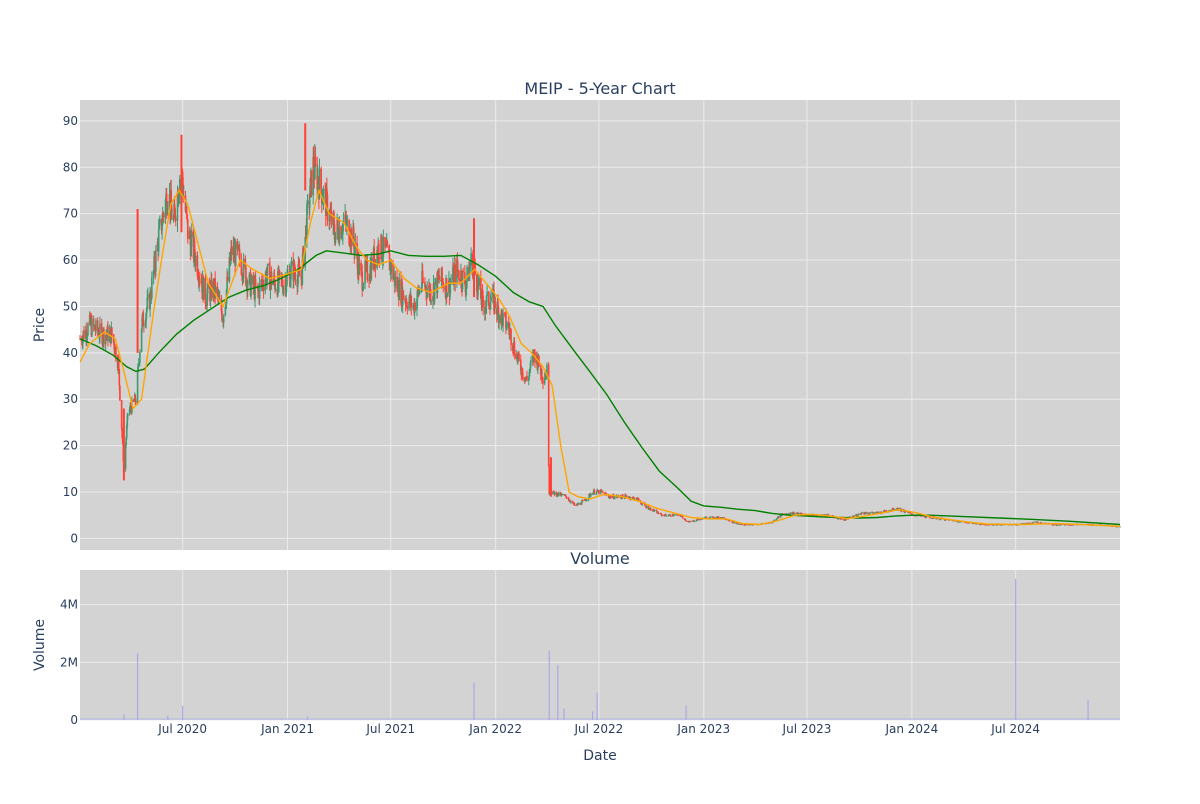 The height and width of the screenshot is (804, 1200). I want to click on x-tick-label: Jul 2024, so click(1015, 729).